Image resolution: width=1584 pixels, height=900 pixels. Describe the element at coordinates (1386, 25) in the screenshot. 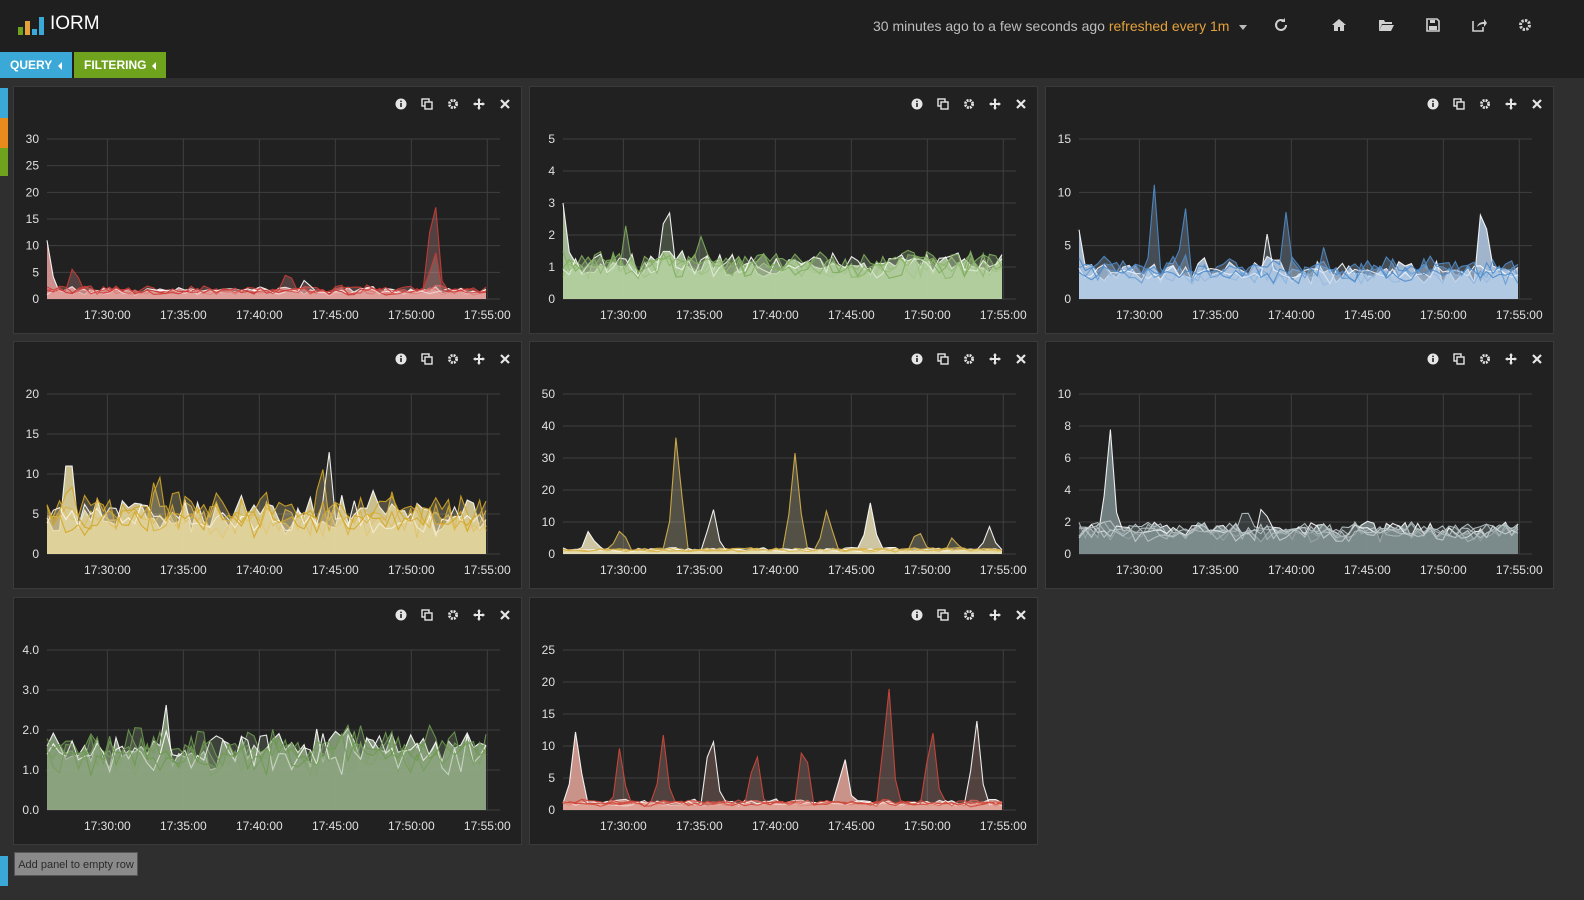

I see `folder-open-icon` at that location.